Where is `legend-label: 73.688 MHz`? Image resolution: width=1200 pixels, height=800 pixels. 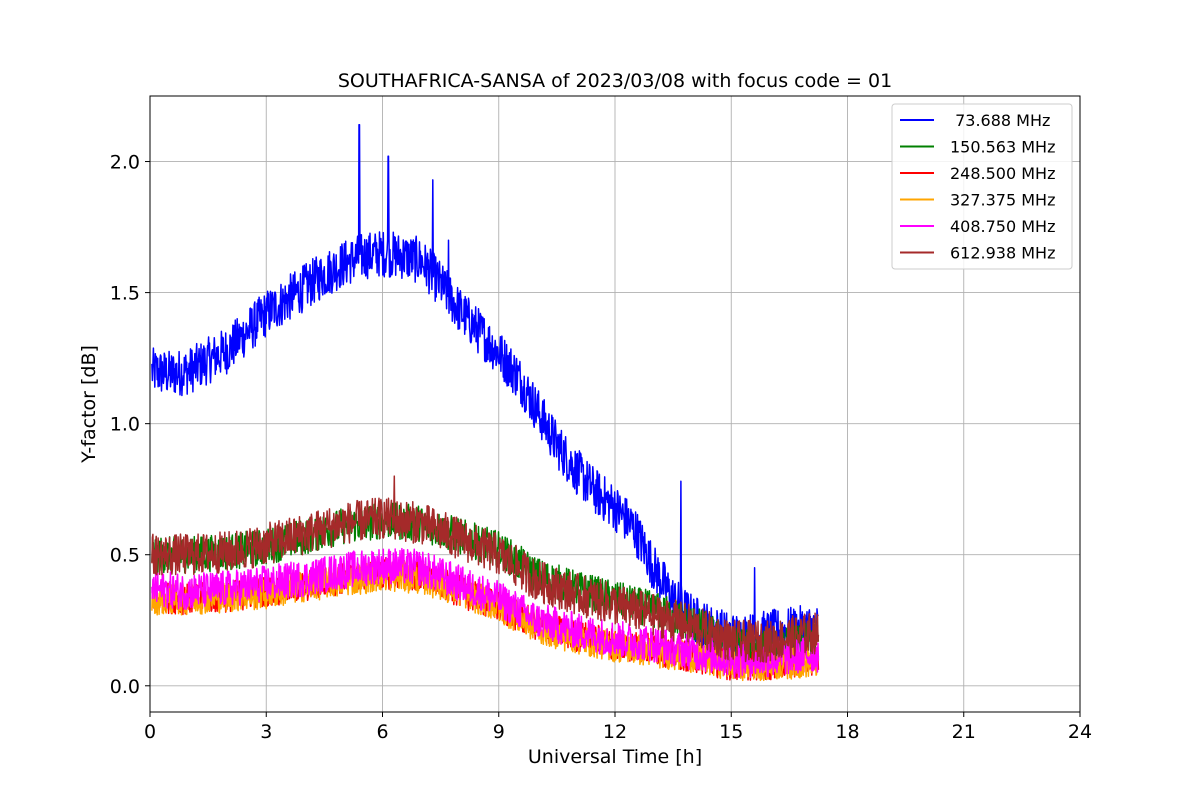
legend-label: 73.688 MHz is located at coordinates (1000, 120).